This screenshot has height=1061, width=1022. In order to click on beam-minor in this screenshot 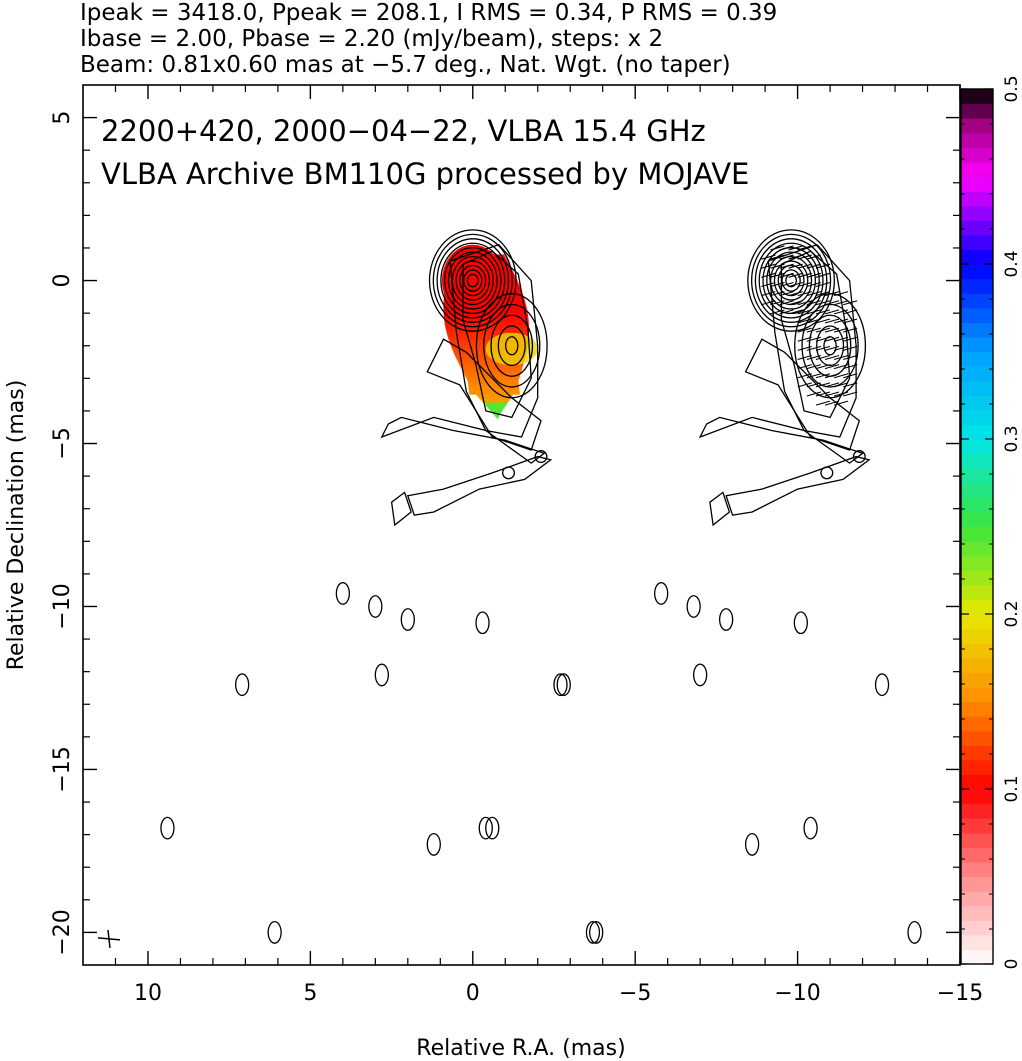, I will do `click(109, 939)`.